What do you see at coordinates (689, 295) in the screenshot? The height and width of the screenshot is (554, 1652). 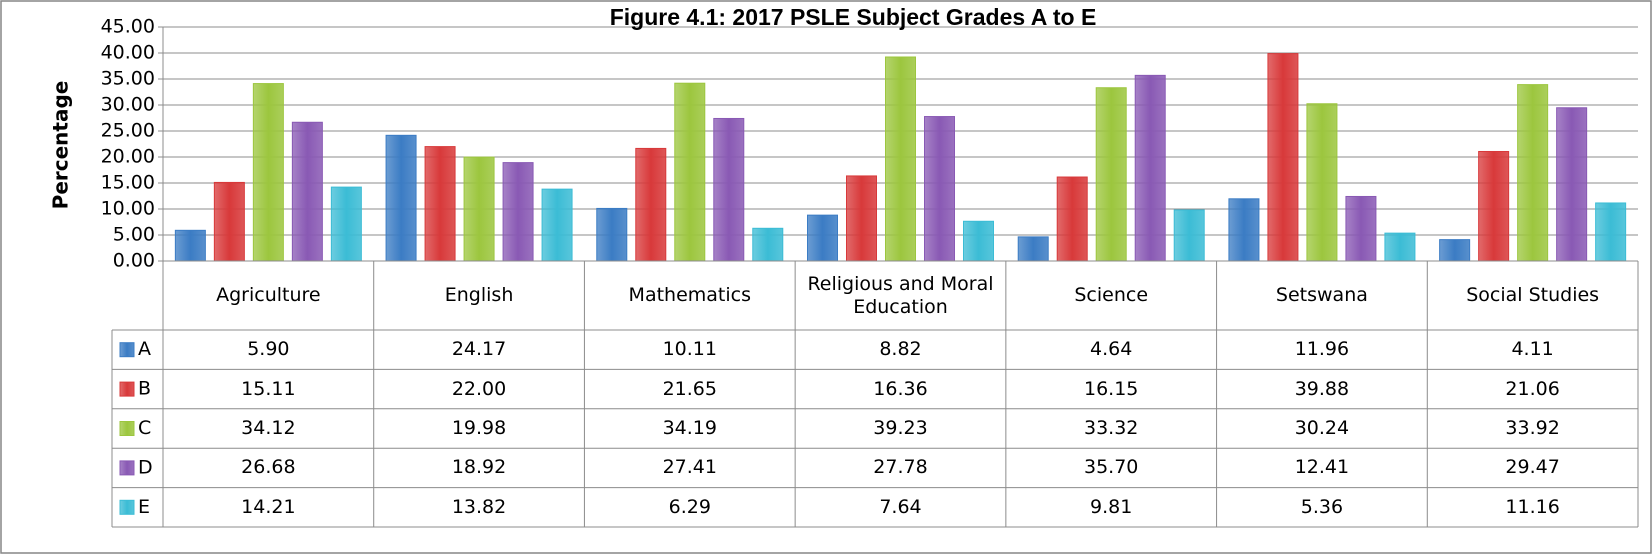 I see `x-tick-label: Mathematics` at bounding box center [689, 295].